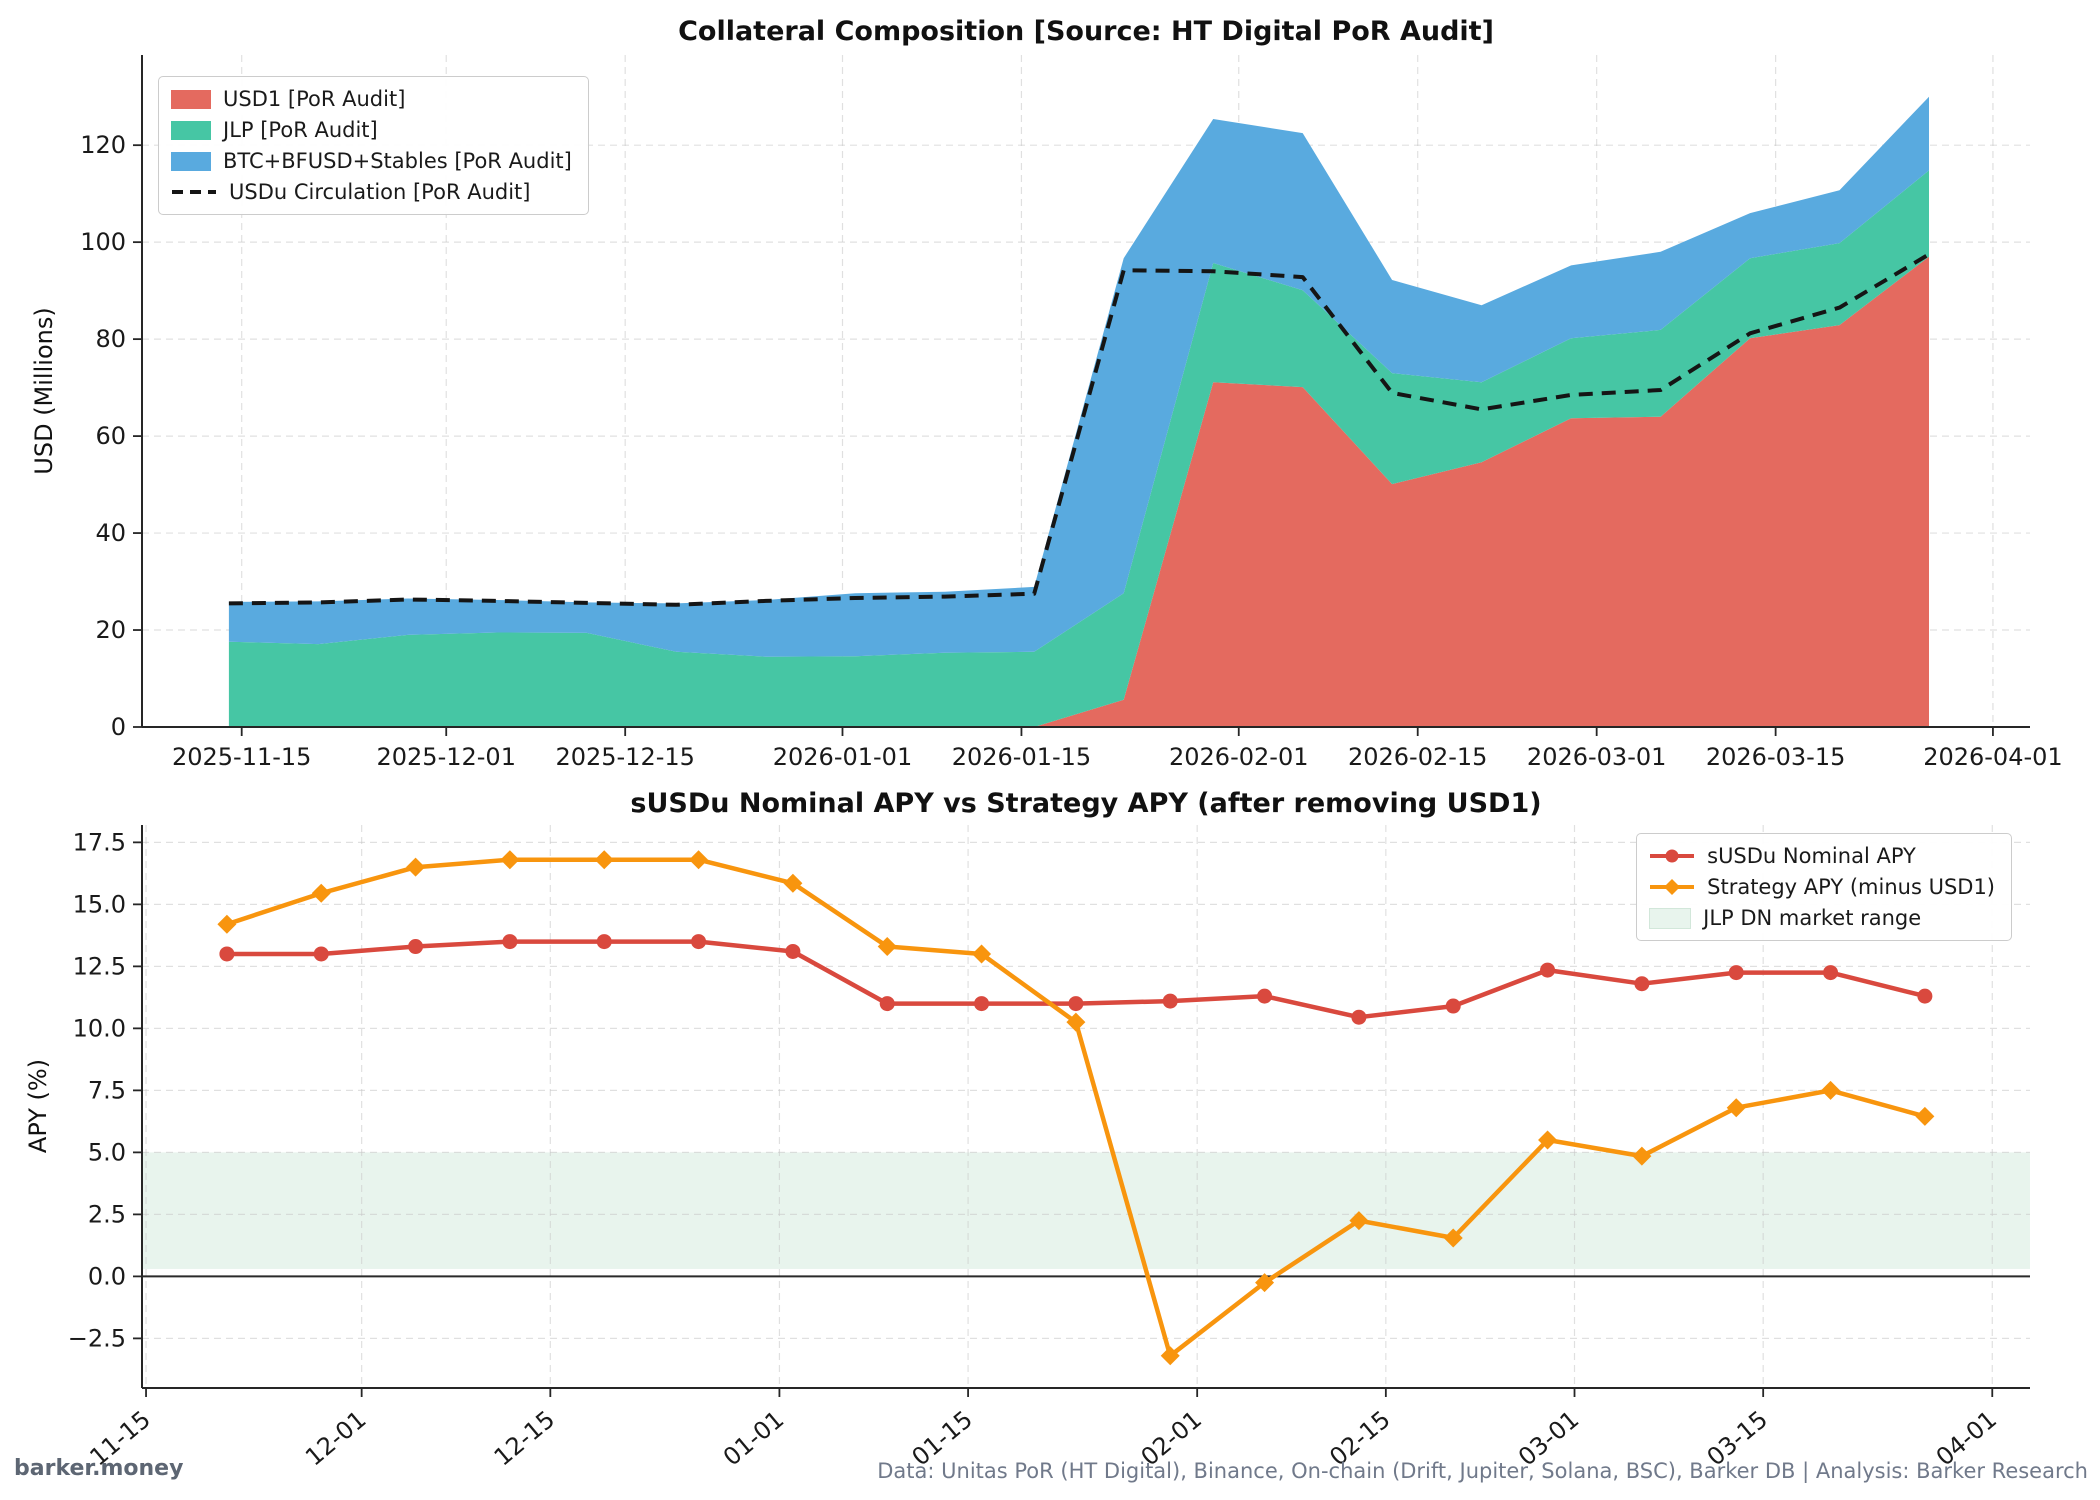 This screenshot has width=2100, height=1500. I want to click on y-tick-label: 7.5, so click(107, 1090).